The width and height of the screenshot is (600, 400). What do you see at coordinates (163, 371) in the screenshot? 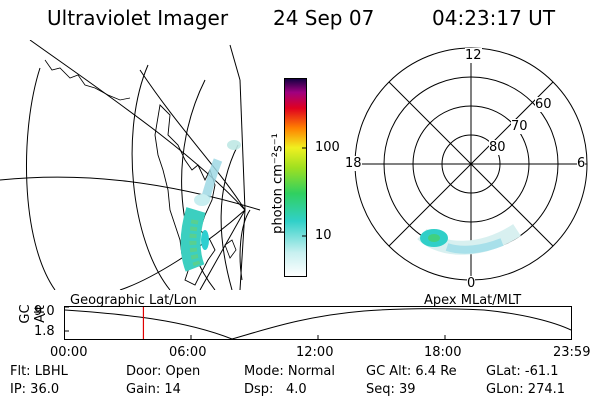
I see `status-door: Door: Open` at bounding box center [163, 371].